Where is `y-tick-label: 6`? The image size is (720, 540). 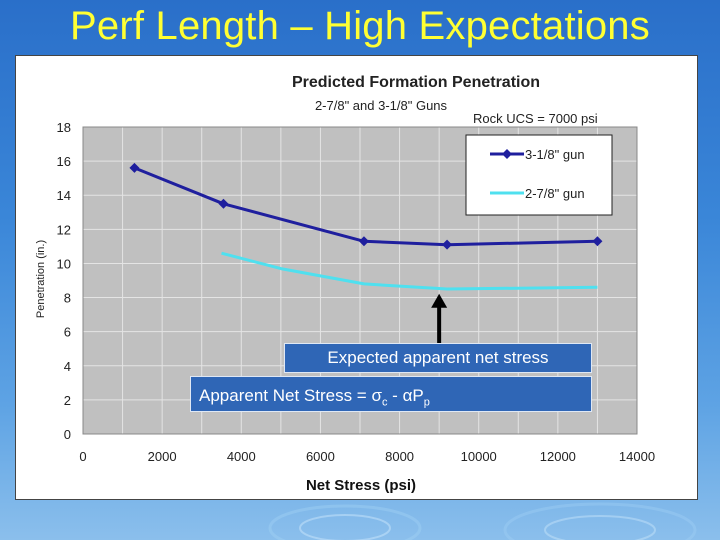 y-tick-label: 6 is located at coordinates (67, 332).